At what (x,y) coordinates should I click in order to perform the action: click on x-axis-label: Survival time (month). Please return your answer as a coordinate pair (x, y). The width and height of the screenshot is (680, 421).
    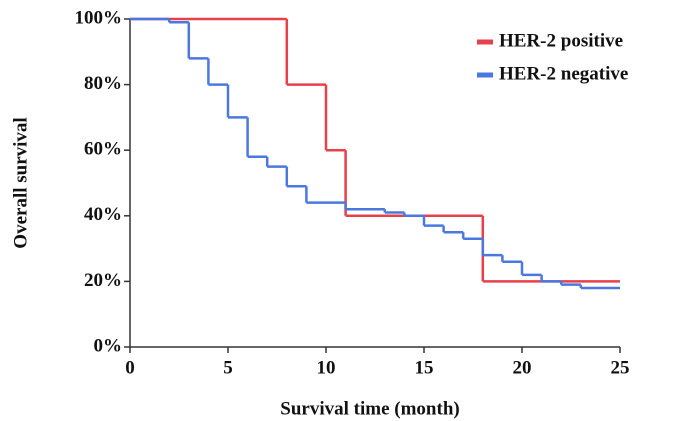
    Looking at the image, I should click on (369, 408).